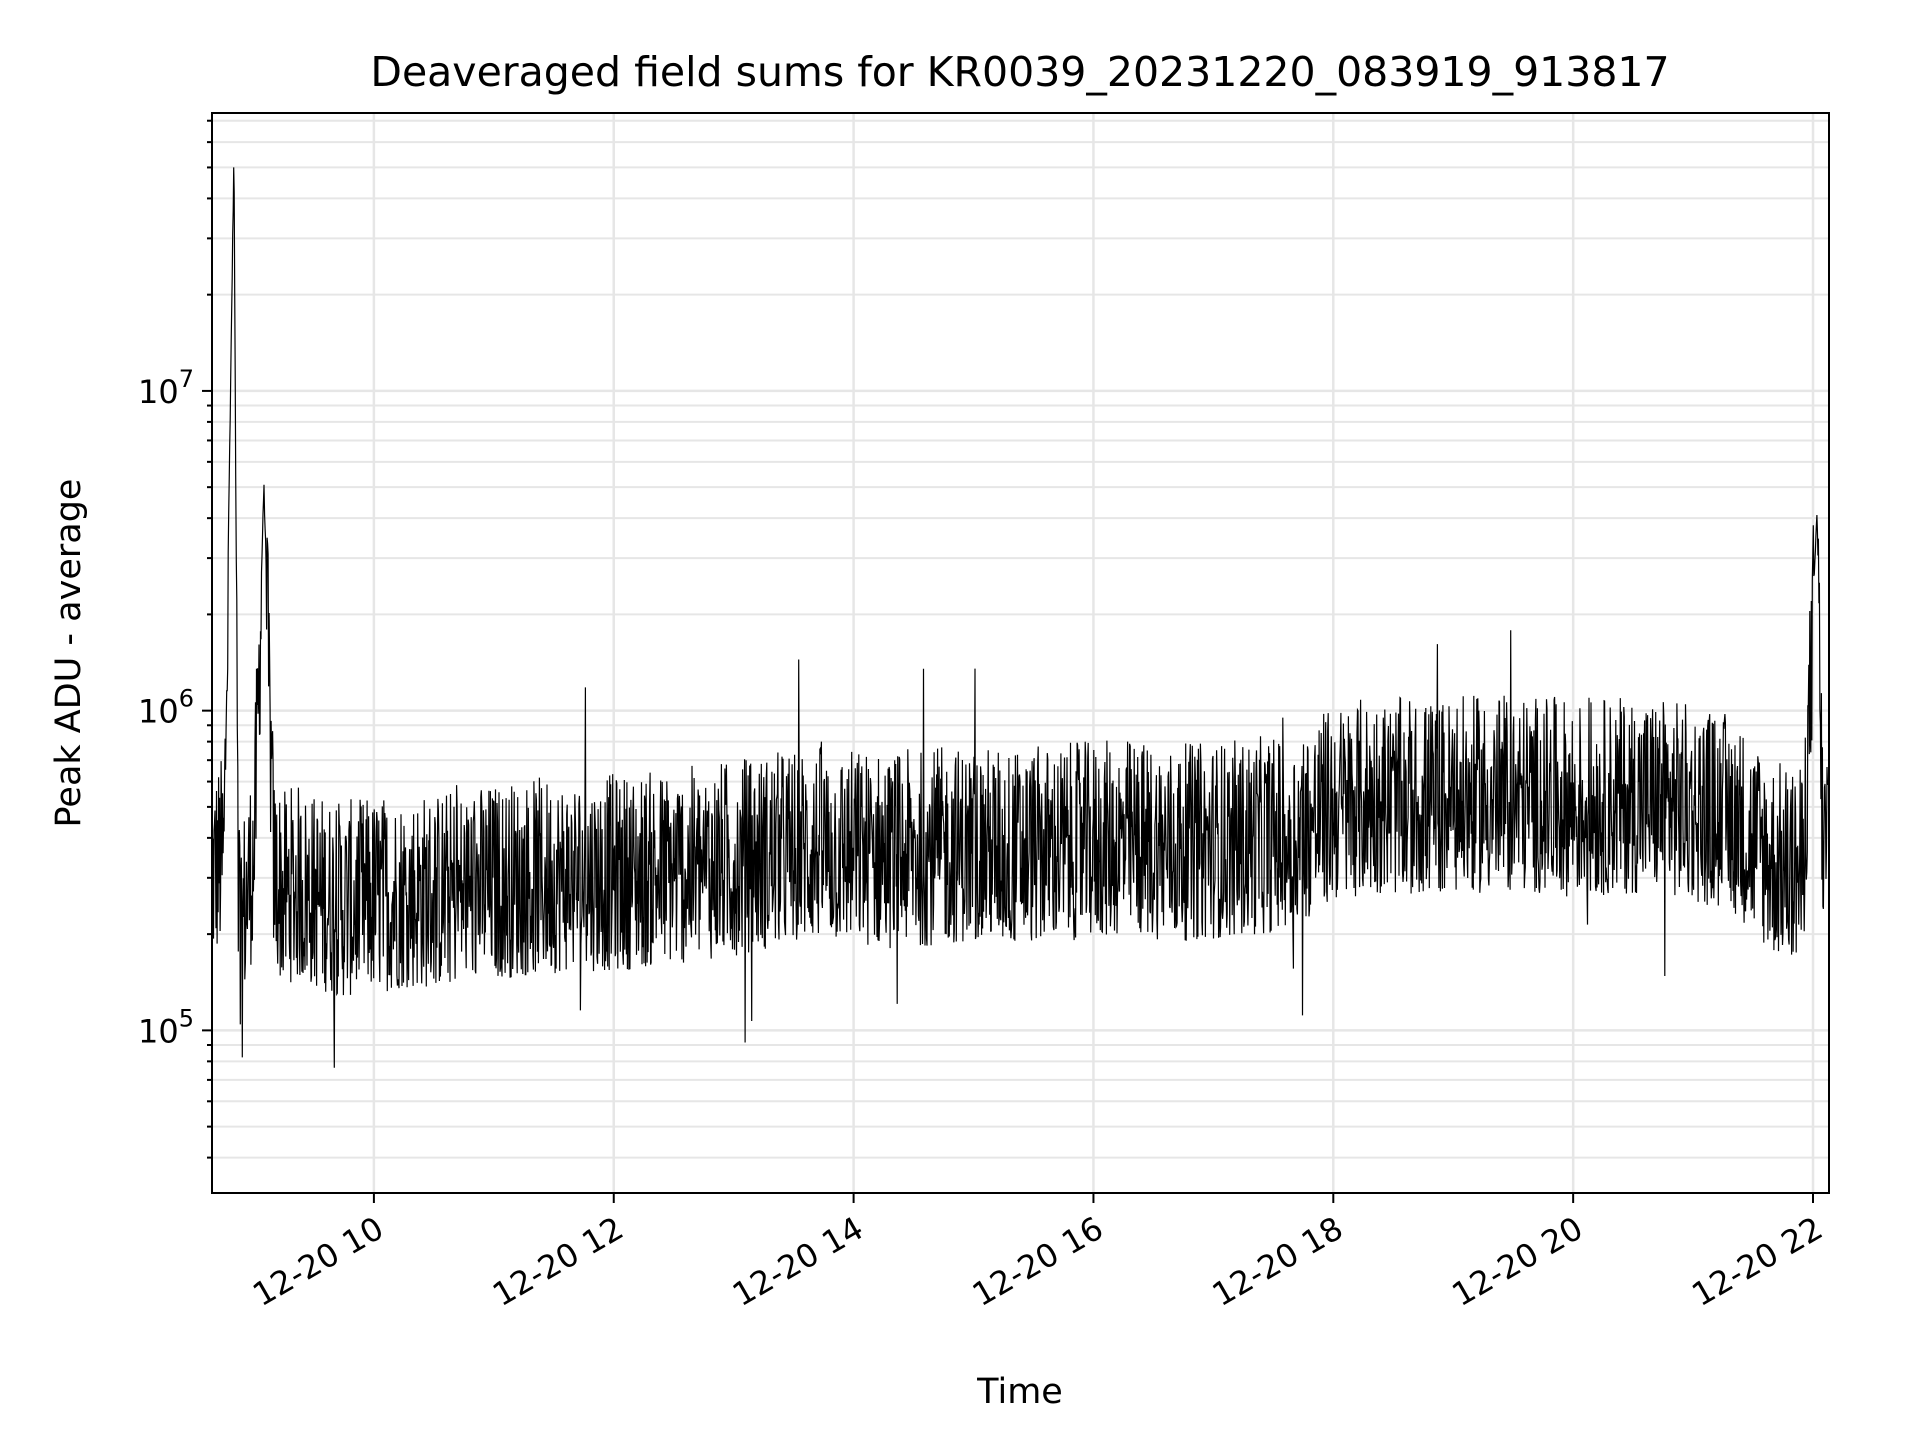 This screenshot has height=1440, width=1920. I want to click on y-axis: 10⁵ 10⁶ 10⁷, so click(175, 639).